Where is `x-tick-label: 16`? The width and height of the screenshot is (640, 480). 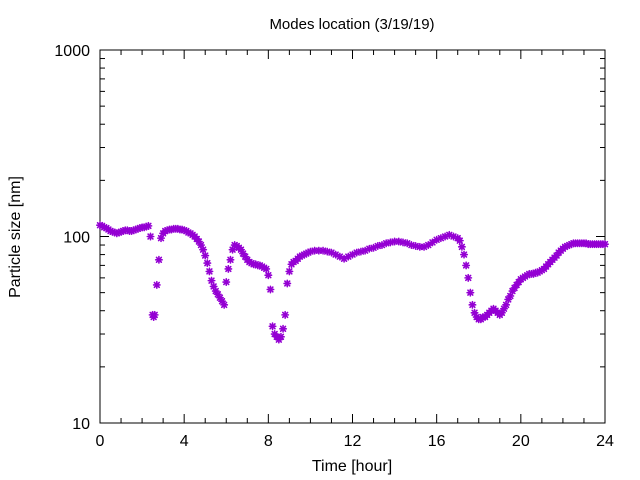
x-tick-label: 16 is located at coordinates (437, 441).